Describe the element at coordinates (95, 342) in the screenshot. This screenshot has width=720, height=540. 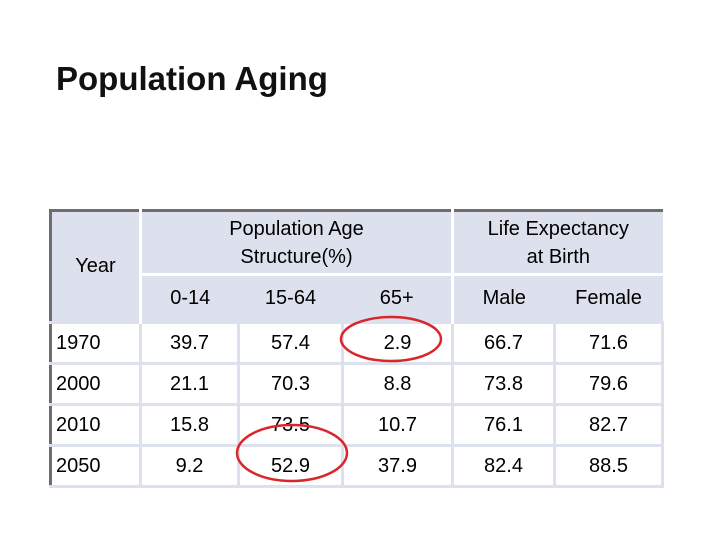
I see `year-cell: 1970` at that location.